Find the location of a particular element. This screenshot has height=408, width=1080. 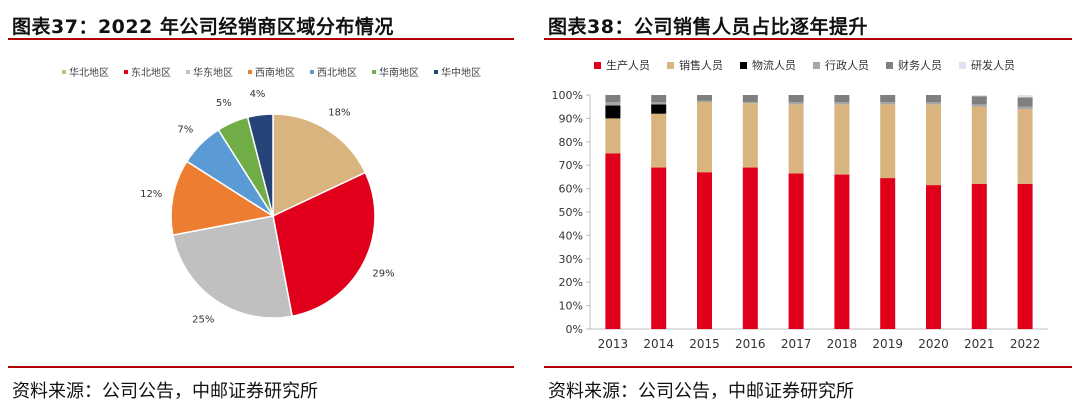

bar-legend-label: 行政人员 is located at coordinates (847, 65).